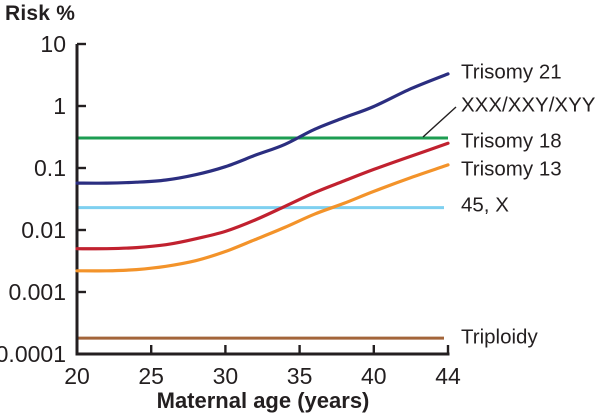  Describe the element at coordinates (50, 168) in the screenshot. I see `y-tick-label: 0.1` at that location.